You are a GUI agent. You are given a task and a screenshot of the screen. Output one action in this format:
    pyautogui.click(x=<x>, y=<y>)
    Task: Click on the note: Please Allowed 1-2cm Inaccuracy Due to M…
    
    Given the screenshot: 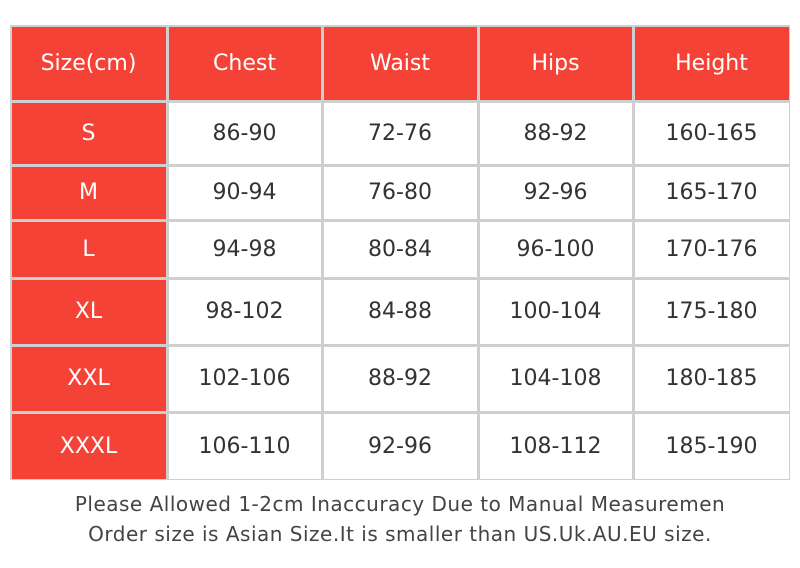 What is the action you would take?
    pyautogui.click(x=400, y=504)
    